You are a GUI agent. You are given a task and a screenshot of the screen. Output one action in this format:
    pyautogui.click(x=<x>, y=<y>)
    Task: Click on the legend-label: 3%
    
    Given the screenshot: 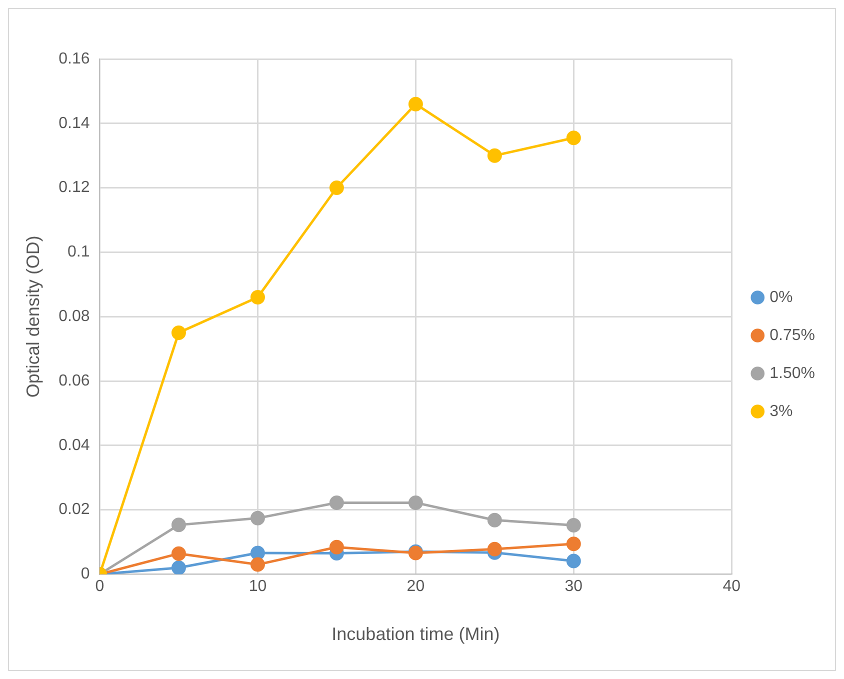 What is the action you would take?
    pyautogui.click(x=781, y=411)
    